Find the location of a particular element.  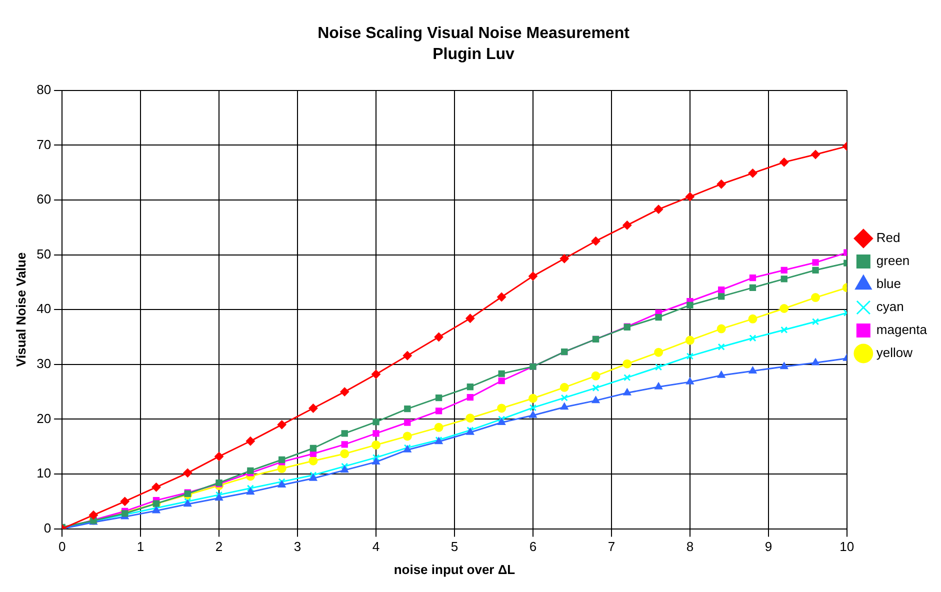

y-tick-label: 30 is located at coordinates (44, 363).